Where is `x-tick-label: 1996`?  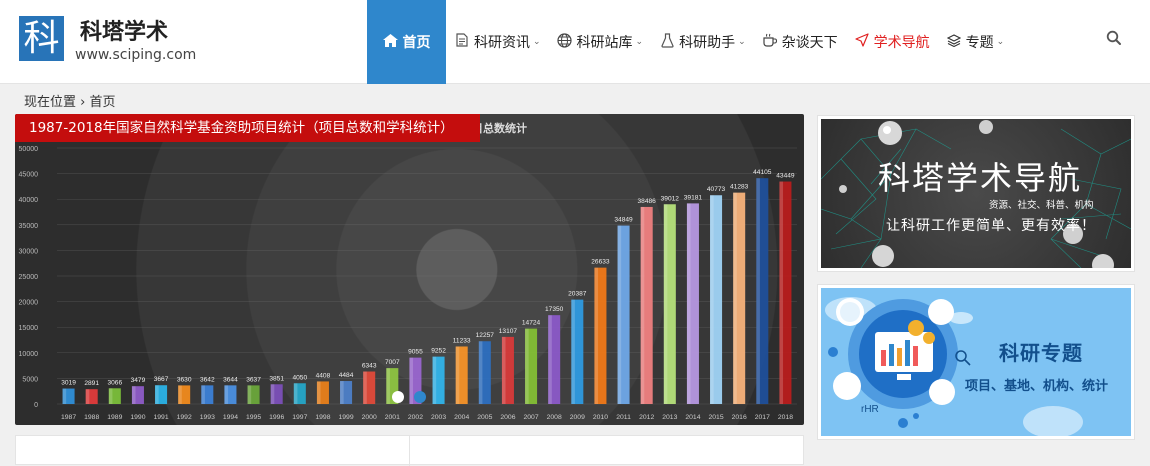 x-tick-label: 1996 is located at coordinates (276, 417).